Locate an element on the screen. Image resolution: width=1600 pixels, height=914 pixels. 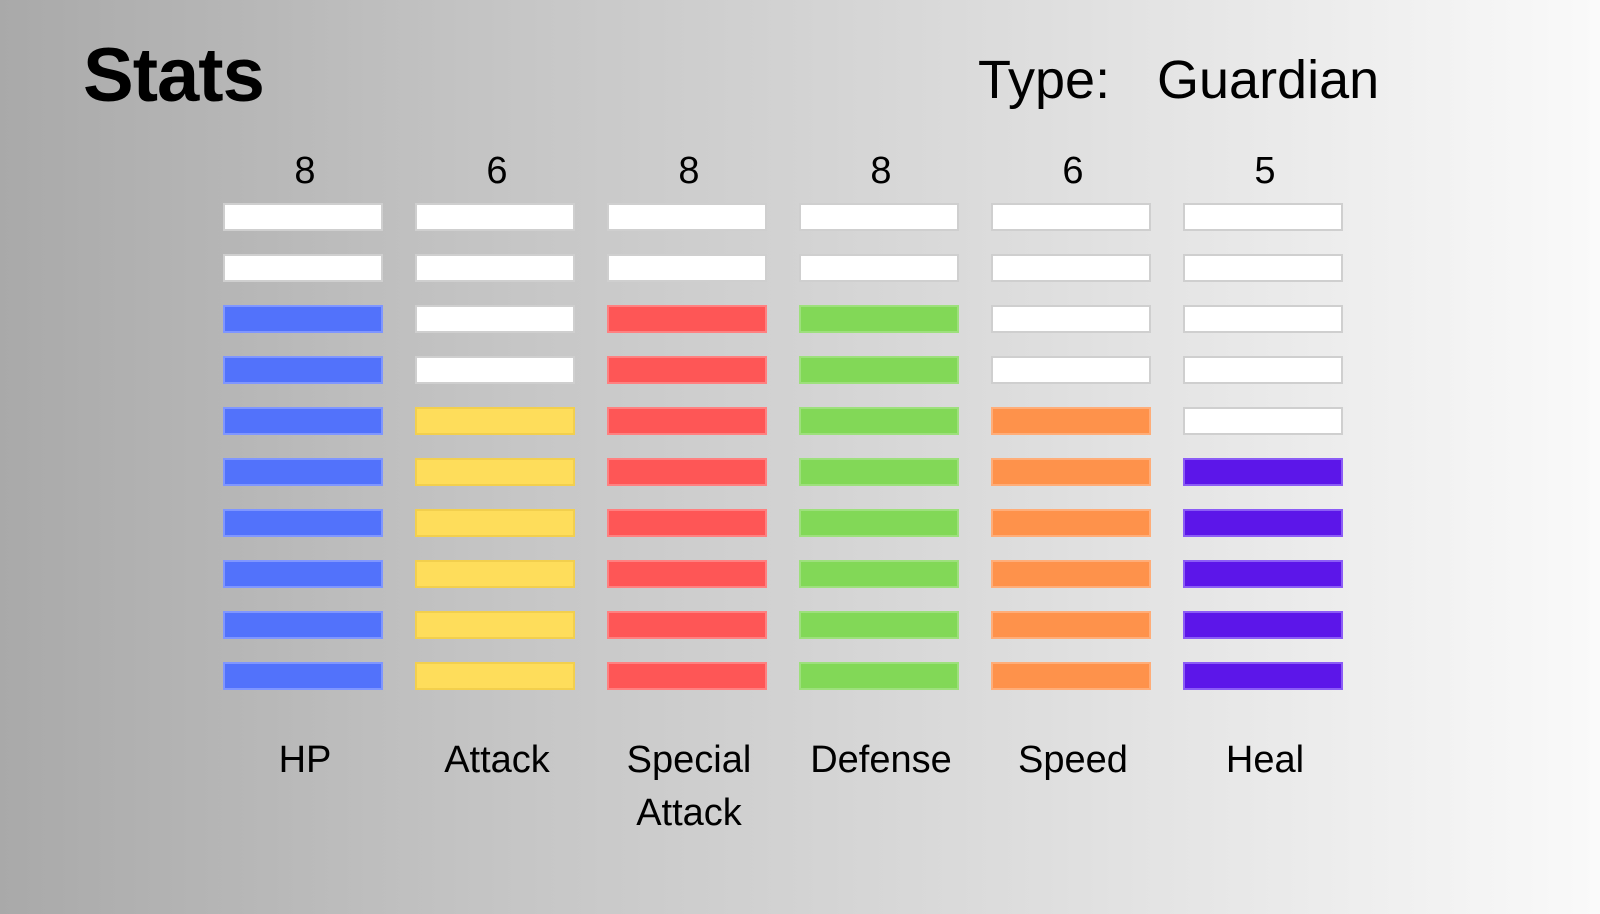
stat-name: HP is located at coordinates (305, 760).